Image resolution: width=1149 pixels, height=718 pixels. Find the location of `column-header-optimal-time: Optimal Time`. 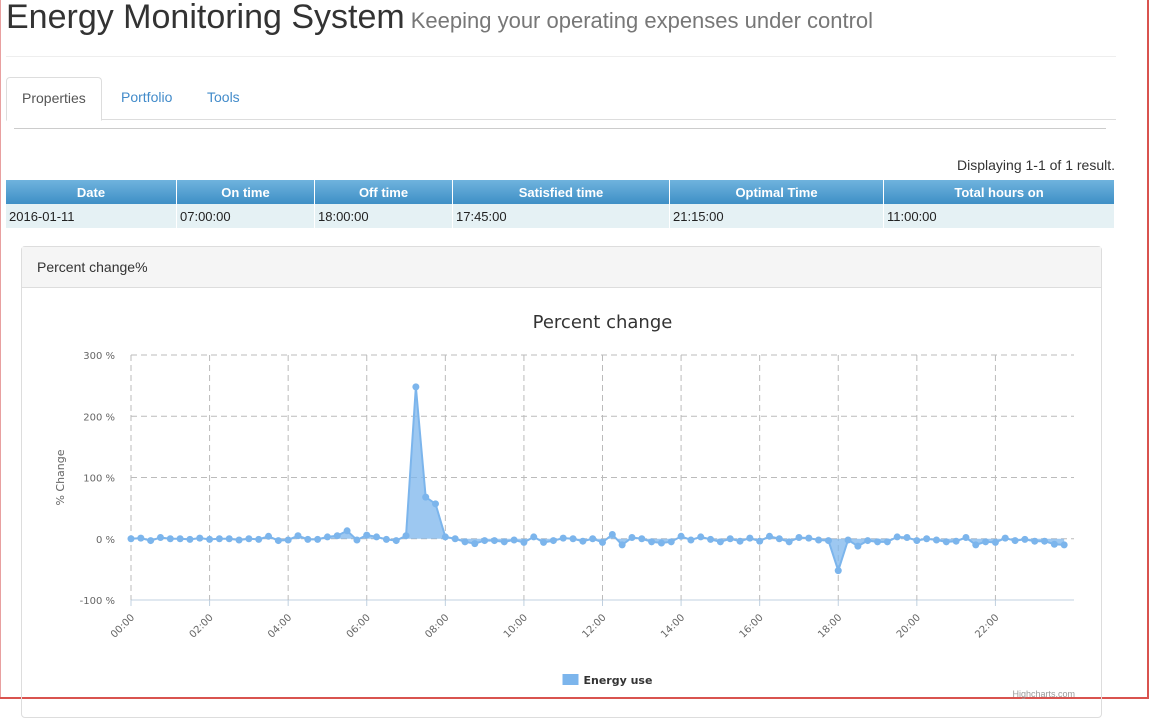

column-header-optimal-time: Optimal Time is located at coordinates (776, 192).